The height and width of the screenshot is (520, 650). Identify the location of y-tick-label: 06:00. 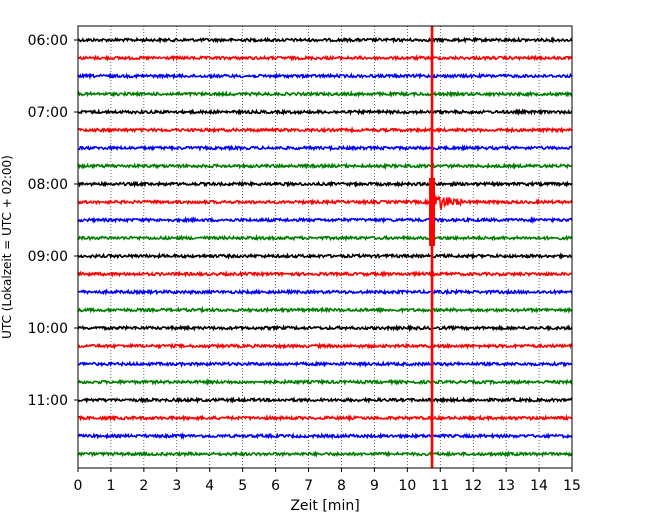
(48, 41).